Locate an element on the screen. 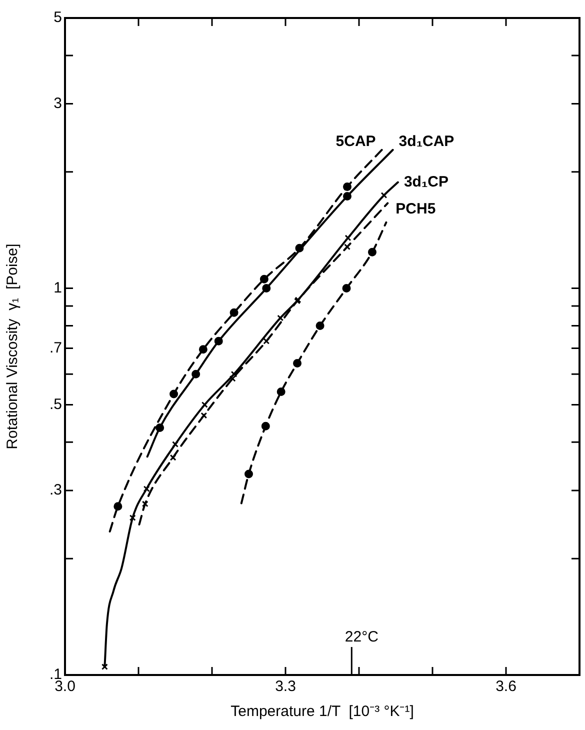  y-tick-label: .3 is located at coordinates (55, 490).